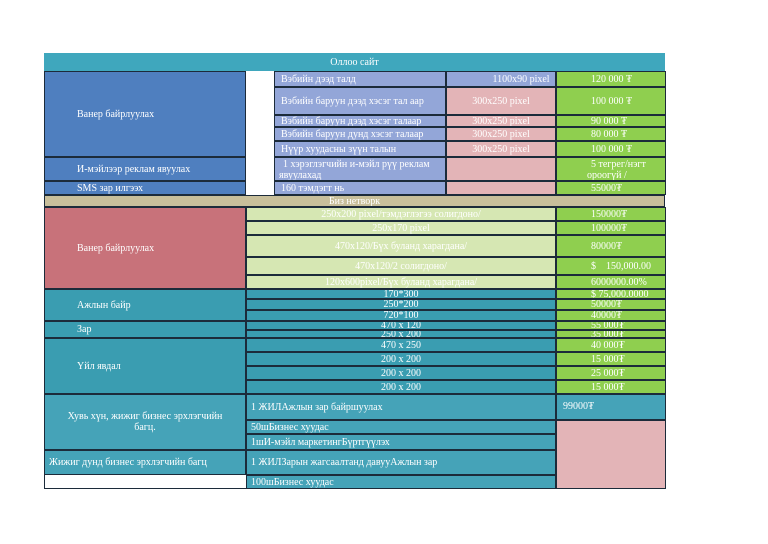 The image size is (768, 544). I want to click on zar-size-1: 250 x 200, so click(401, 334).